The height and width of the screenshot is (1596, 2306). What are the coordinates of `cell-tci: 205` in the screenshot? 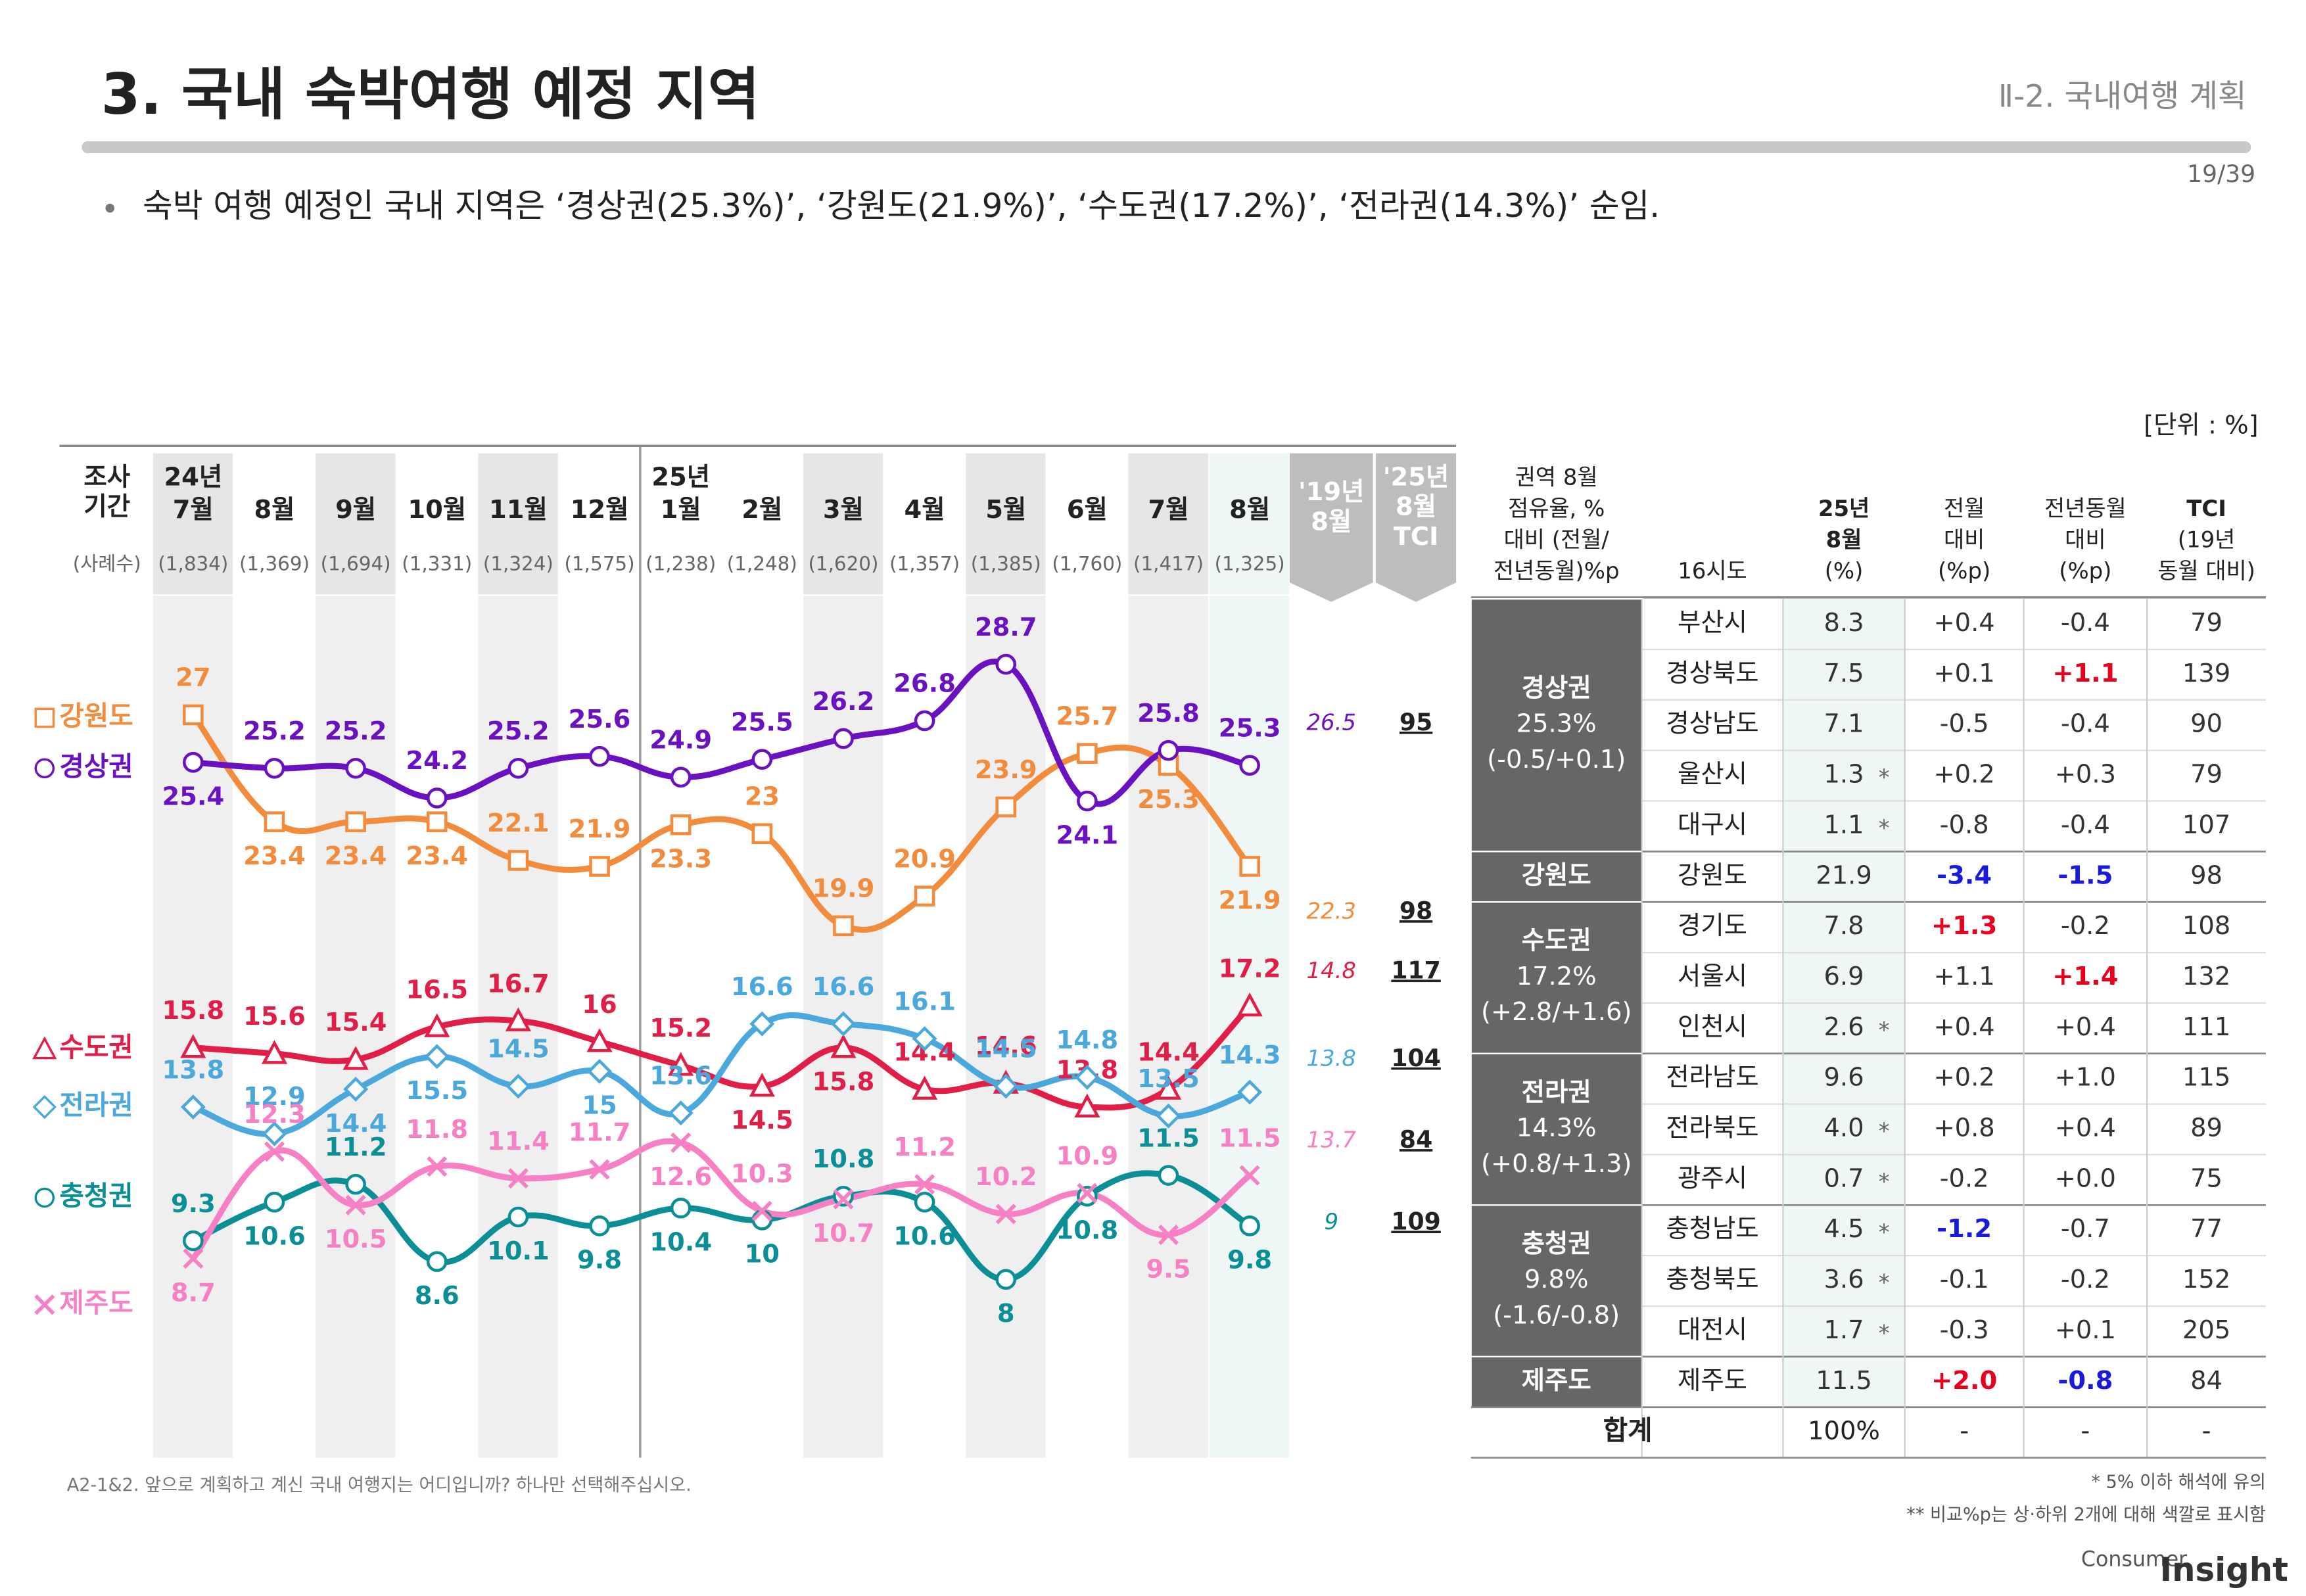 It's located at (2206, 1330).